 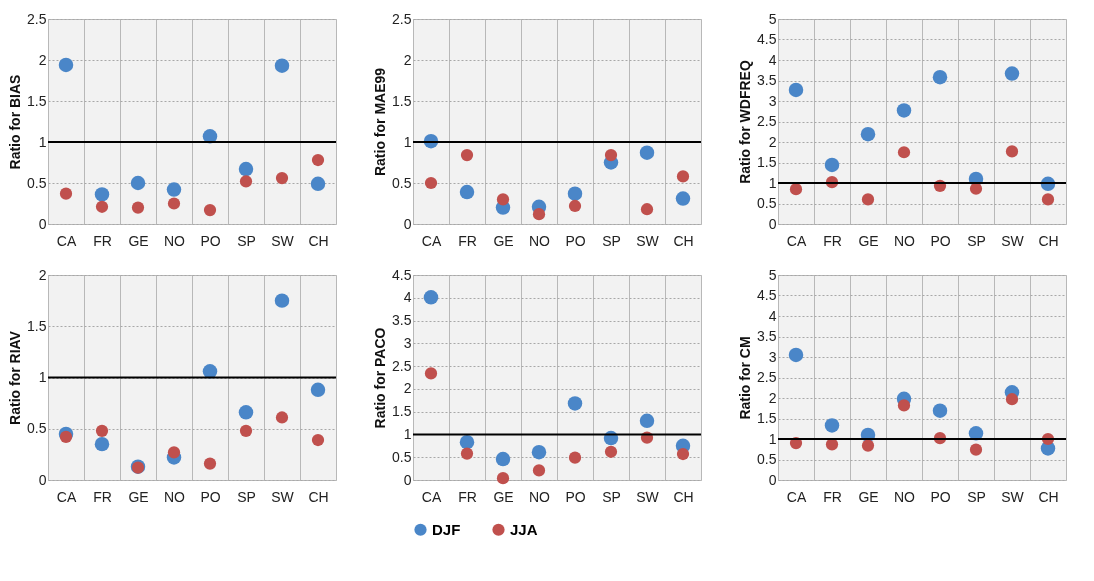 What do you see at coordinates (524, 529) in the screenshot?
I see `legend-label: JJA` at bounding box center [524, 529].